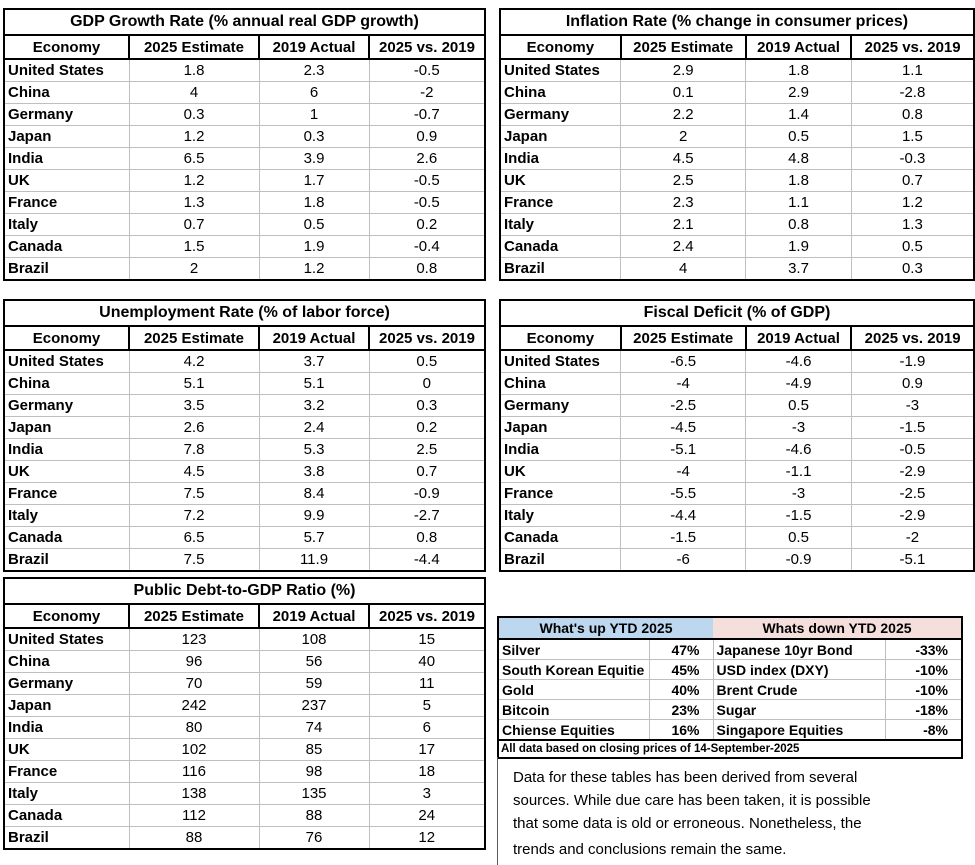 This screenshot has width=975, height=865. What do you see at coordinates (194, 338) in the screenshot?
I see `column-header: 2025 Estimate` at bounding box center [194, 338].